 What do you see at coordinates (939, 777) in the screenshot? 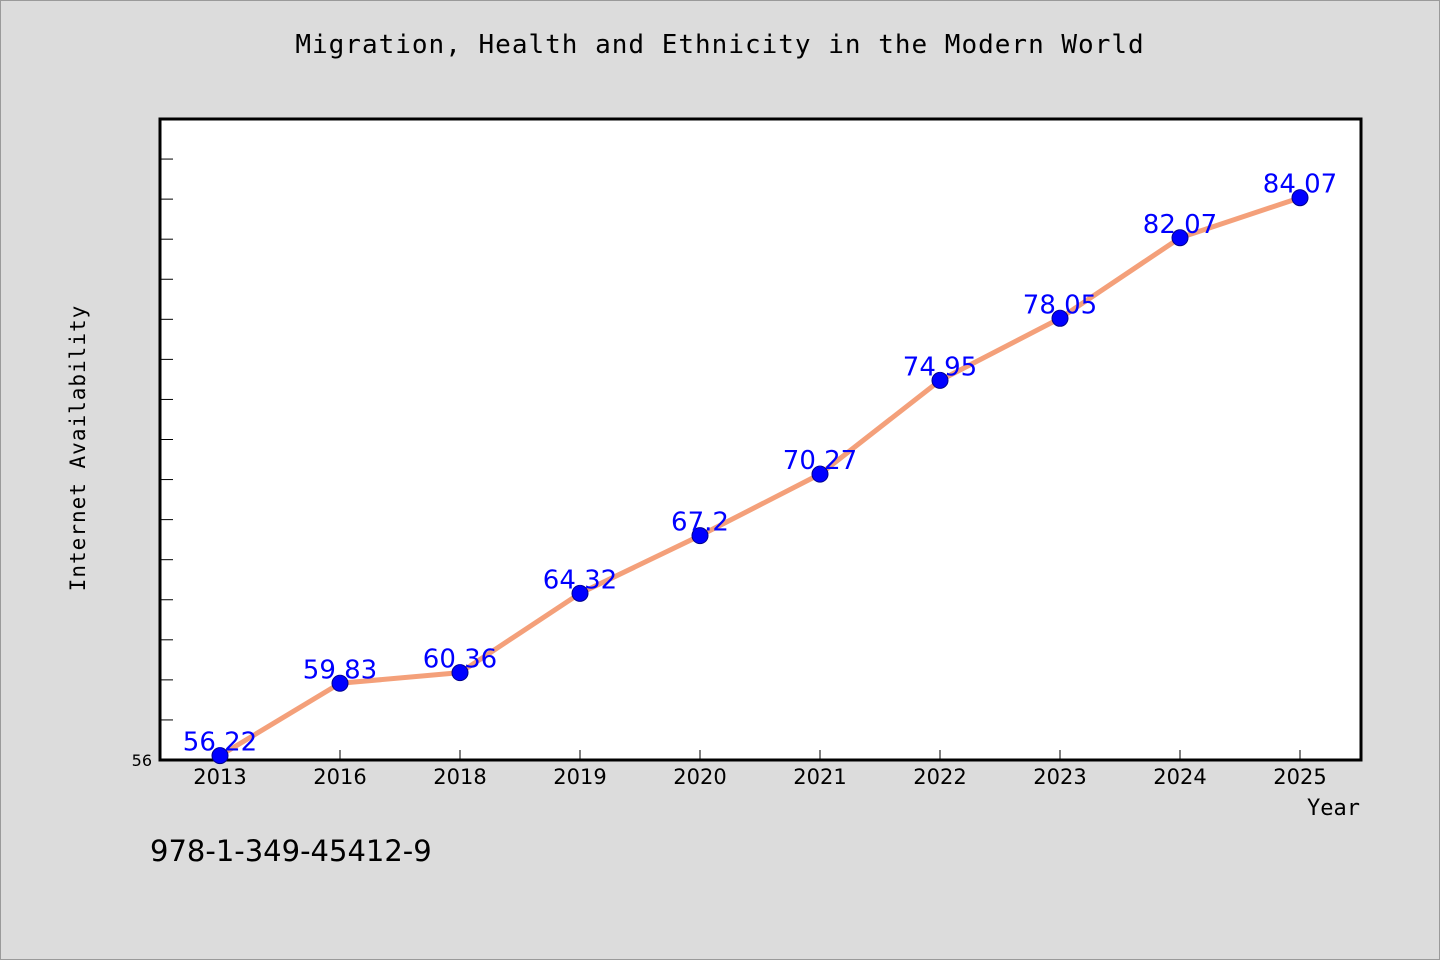
I see `x-tick-label: 2022` at bounding box center [939, 777].